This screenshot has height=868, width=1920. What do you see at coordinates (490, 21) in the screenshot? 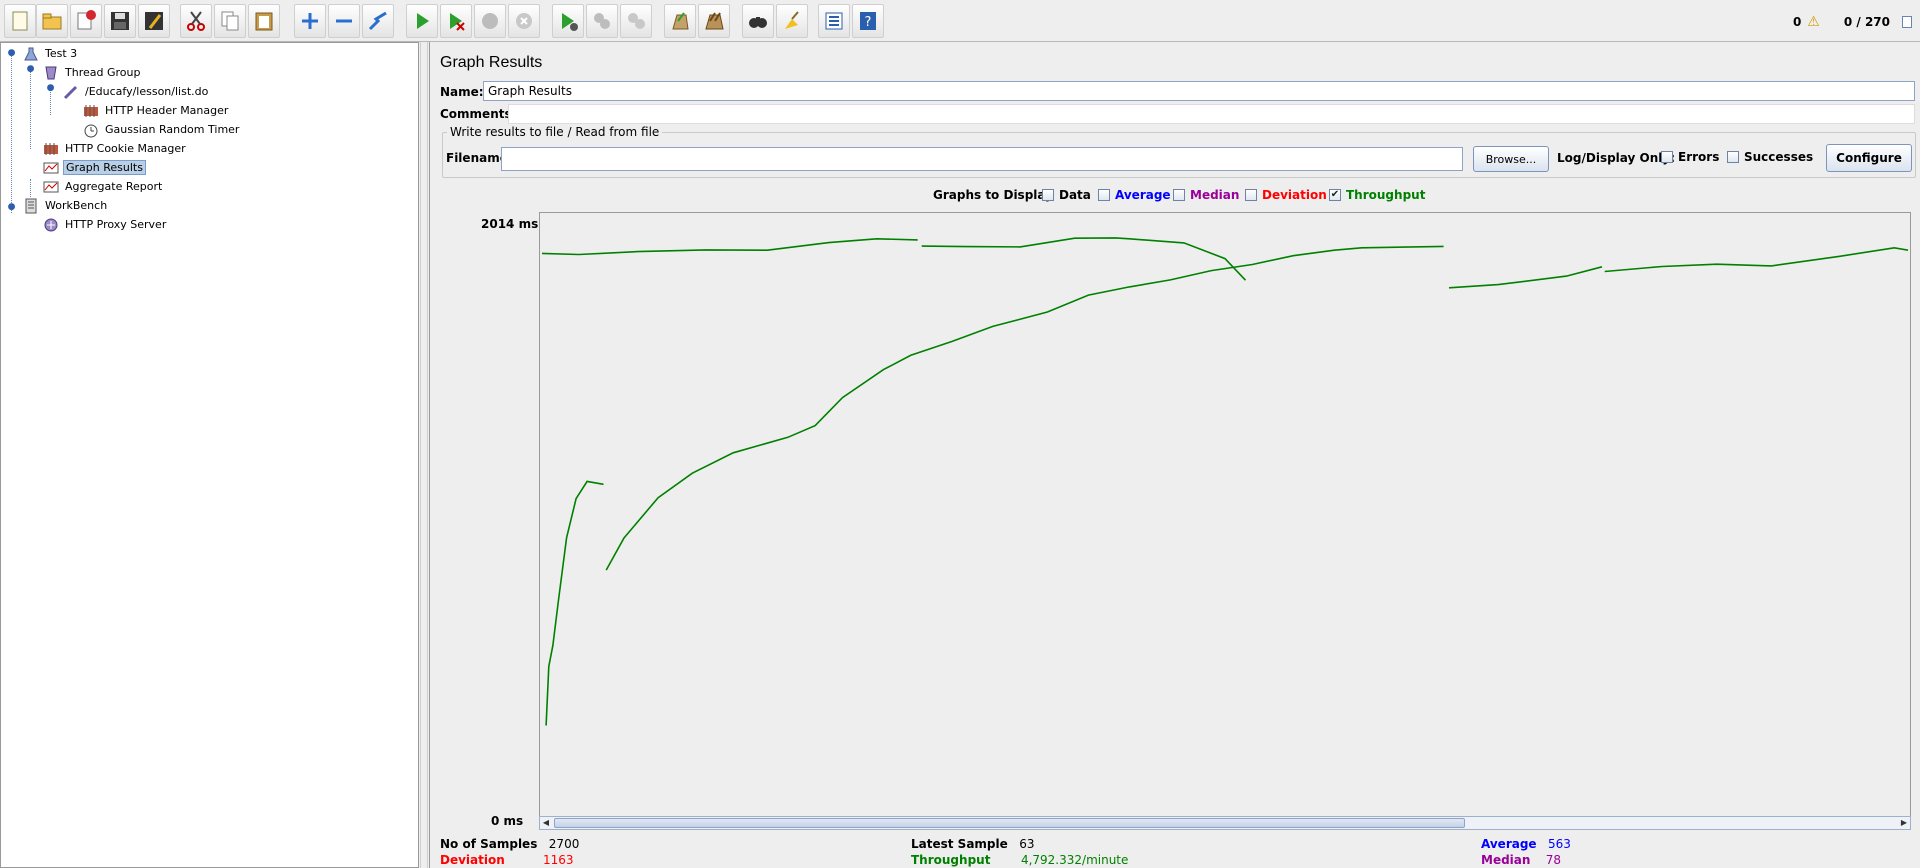
I see `stop-button` at bounding box center [490, 21].